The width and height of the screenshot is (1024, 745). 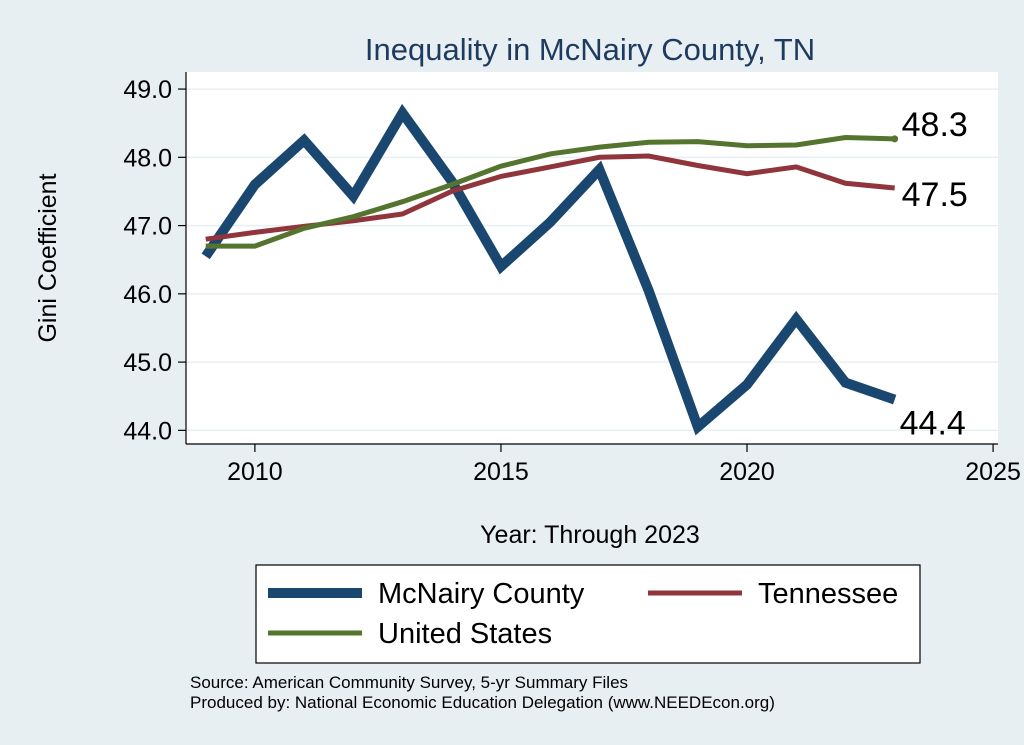 I want to click on end-label-mcnairy-county: 44.4, so click(x=933, y=424).